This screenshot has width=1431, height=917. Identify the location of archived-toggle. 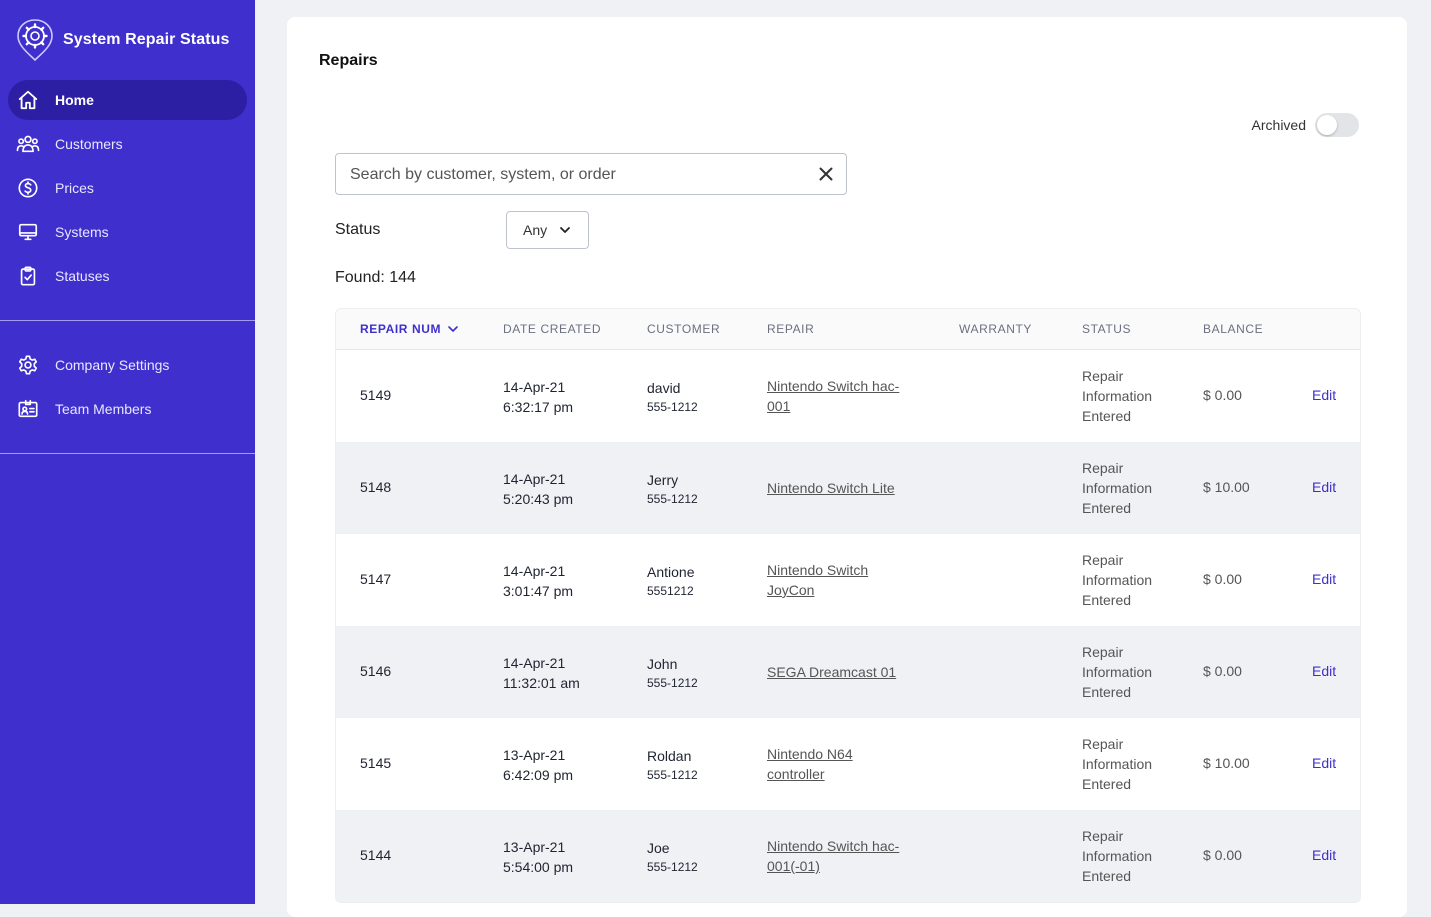
(1337, 125).